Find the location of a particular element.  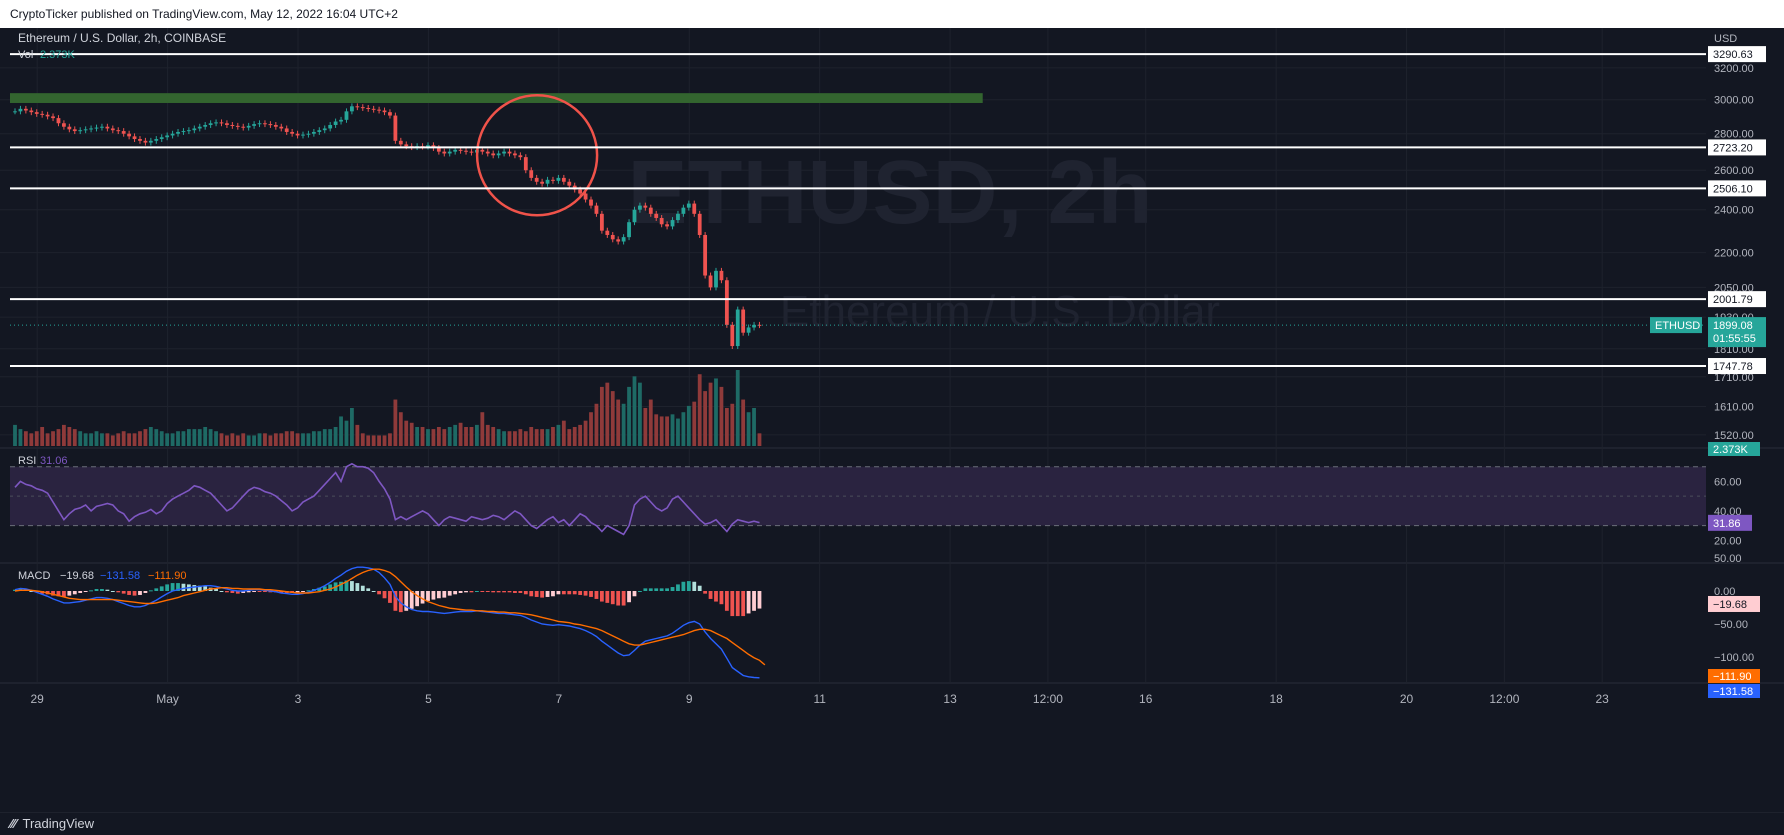

time-tick-label: 20 is located at coordinates (1407, 699).